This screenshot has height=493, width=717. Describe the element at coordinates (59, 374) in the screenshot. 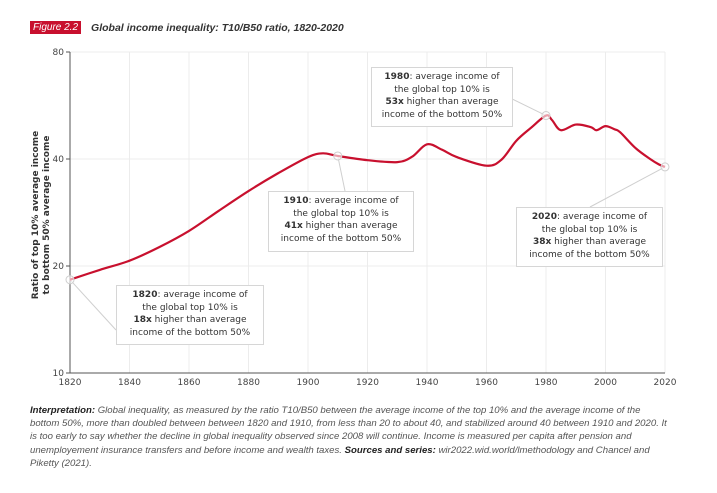

I see `y-tick-label: 10` at that location.